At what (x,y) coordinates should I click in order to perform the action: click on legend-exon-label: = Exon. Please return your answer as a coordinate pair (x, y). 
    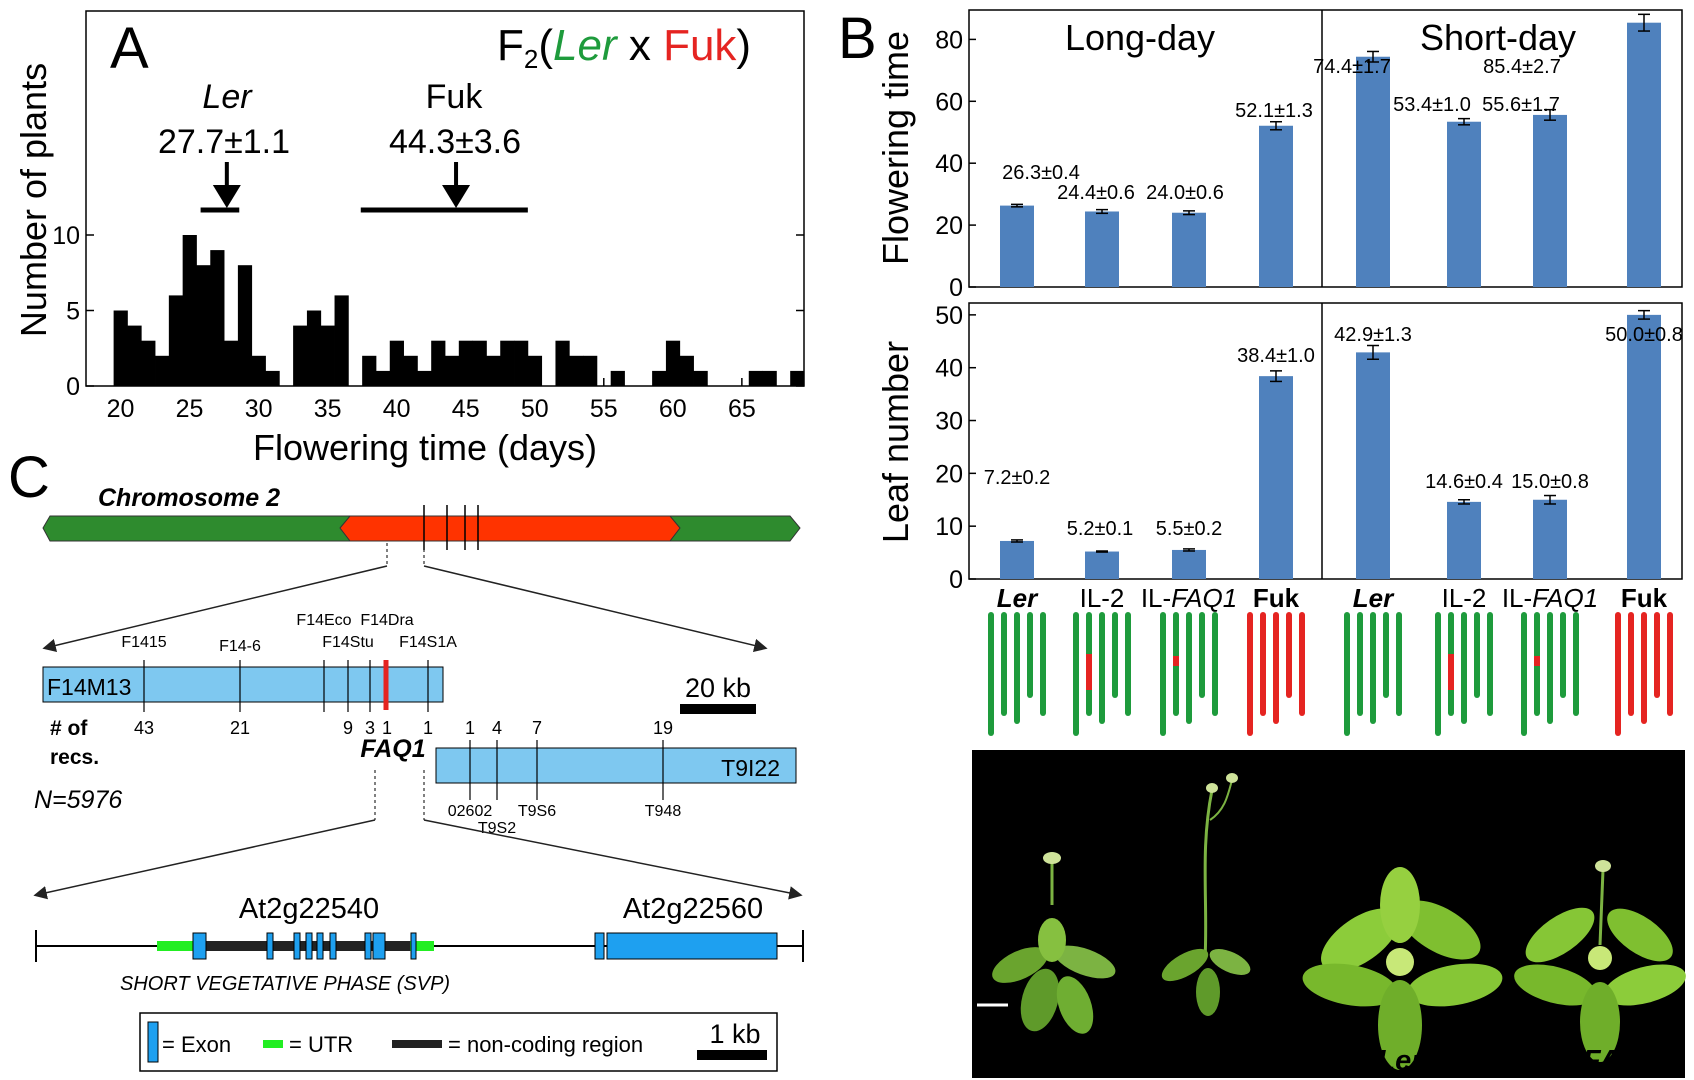
    Looking at the image, I should click on (196, 1044).